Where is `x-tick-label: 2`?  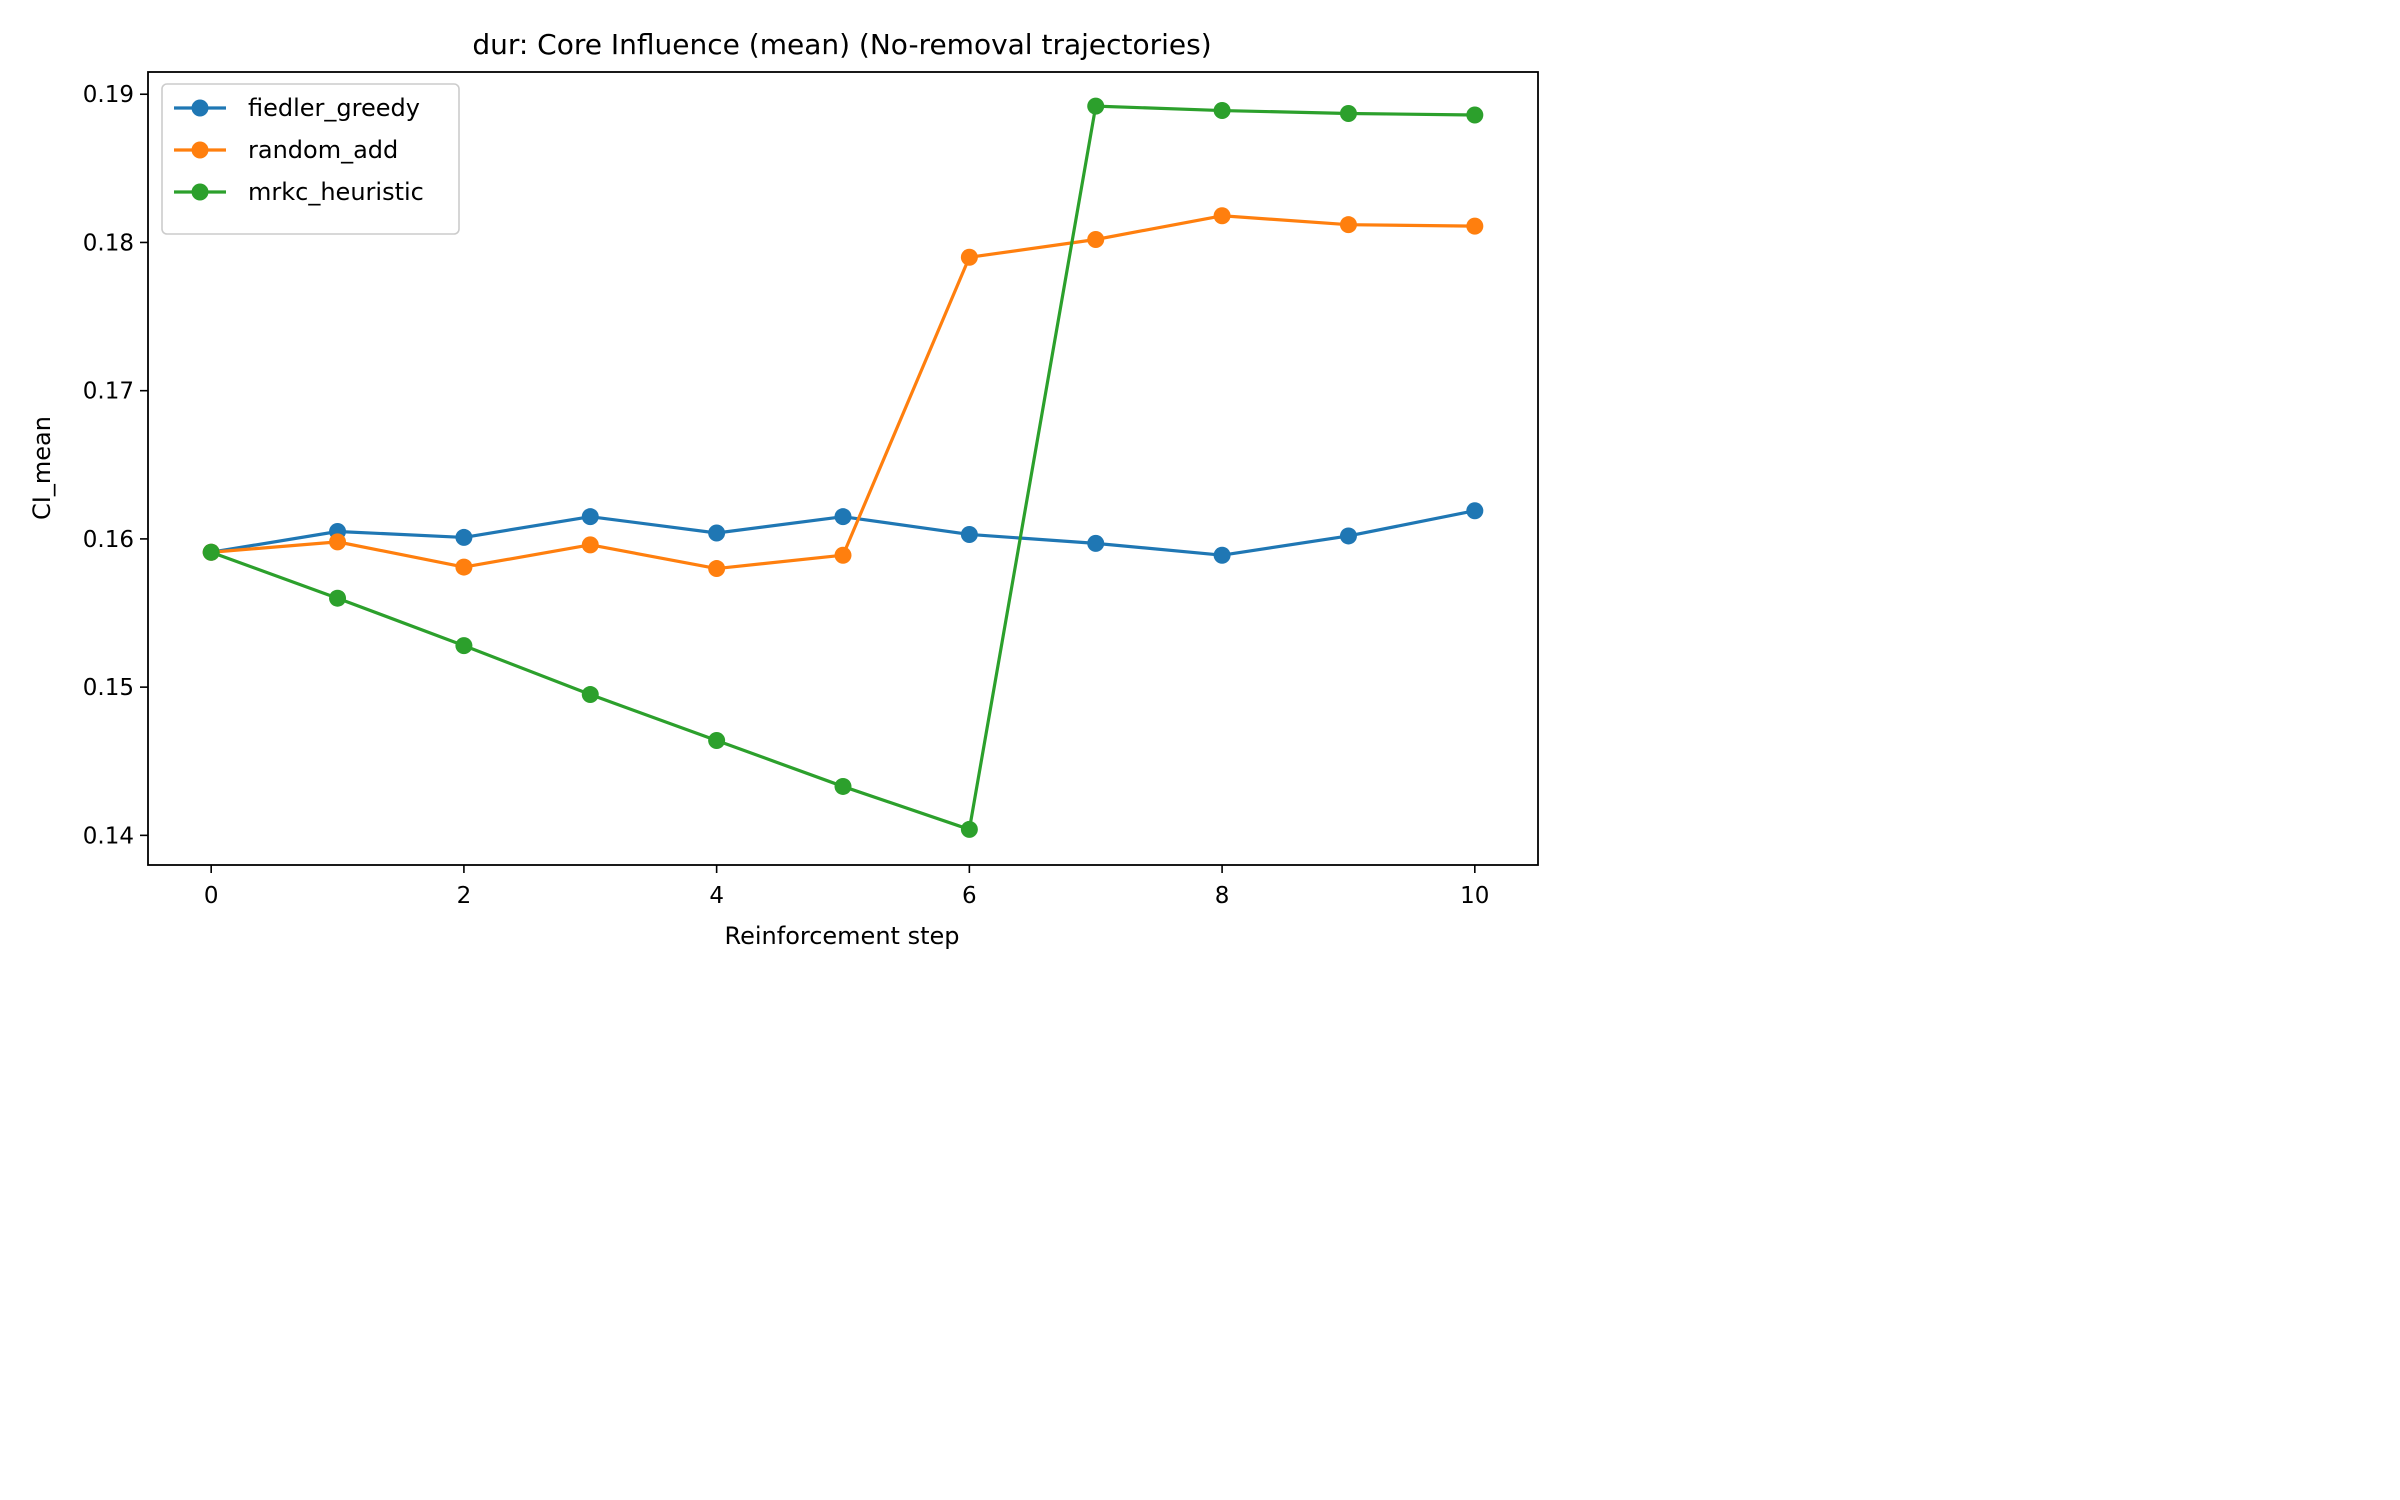 x-tick-label: 2 is located at coordinates (464, 896).